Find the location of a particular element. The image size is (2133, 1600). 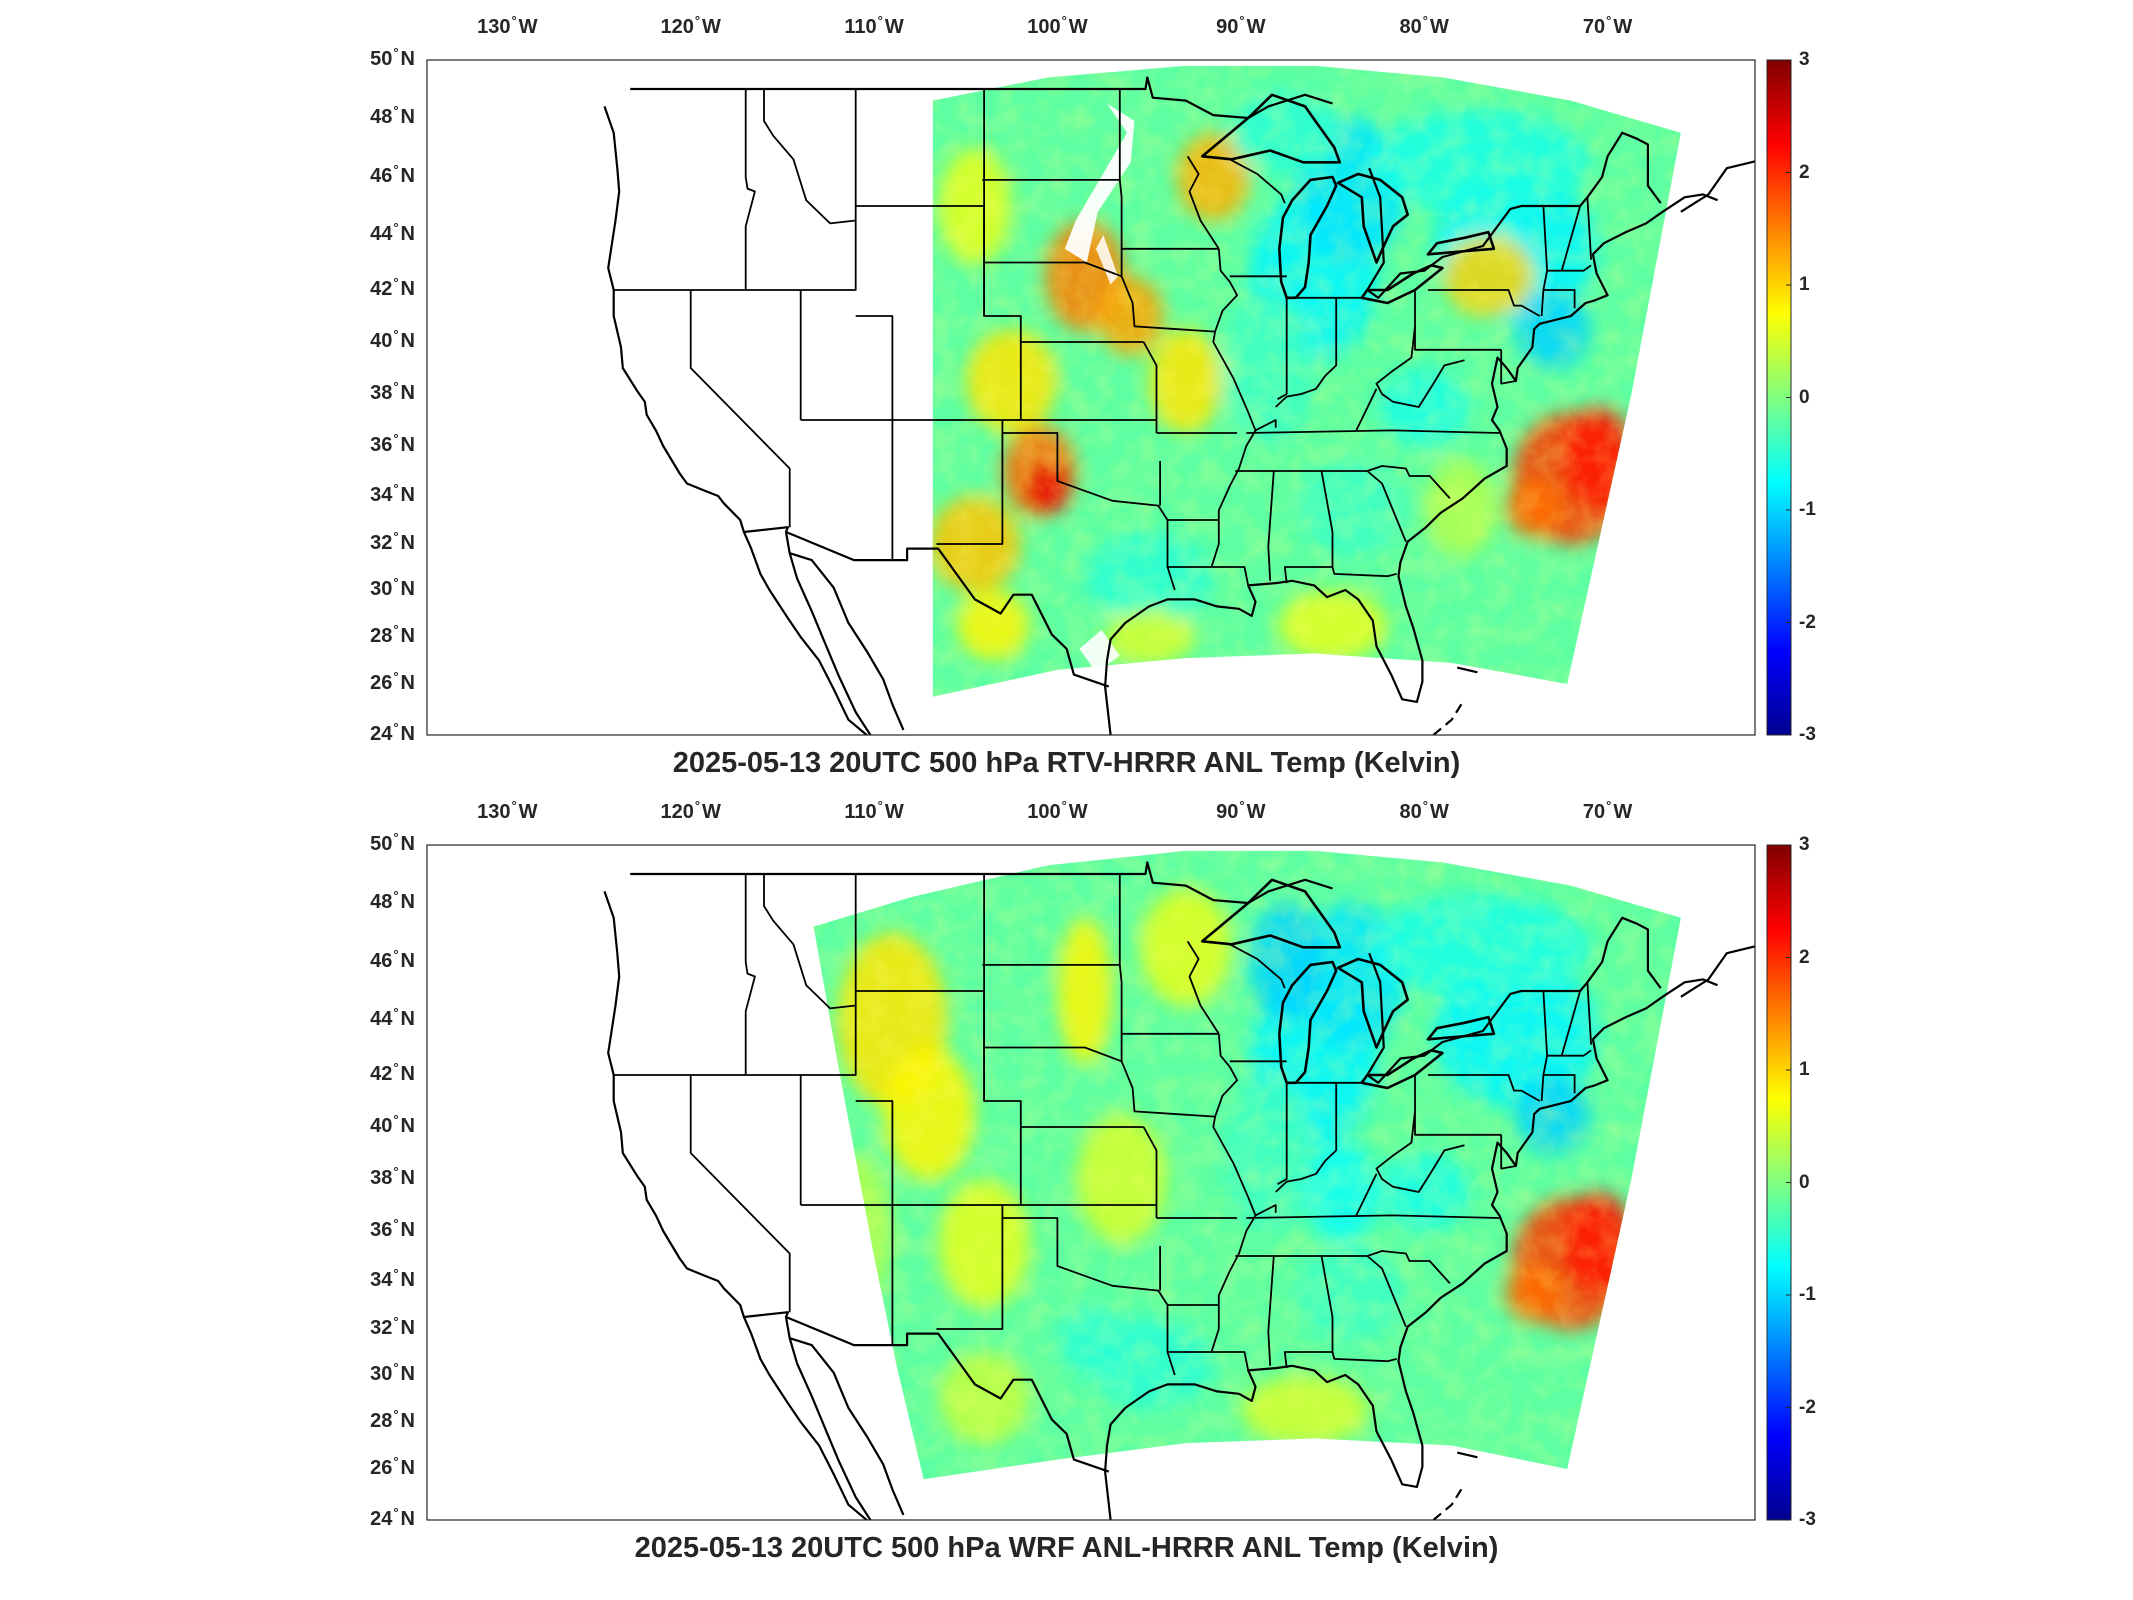

latitude-degrees: 26 is located at coordinates (381, 1468).